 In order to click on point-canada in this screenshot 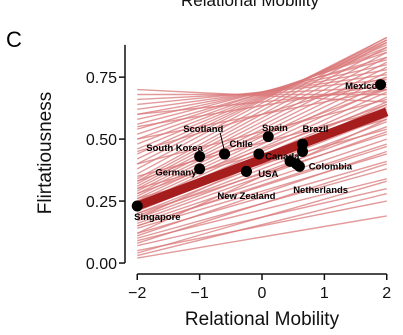, I will do `click(259, 154)`.